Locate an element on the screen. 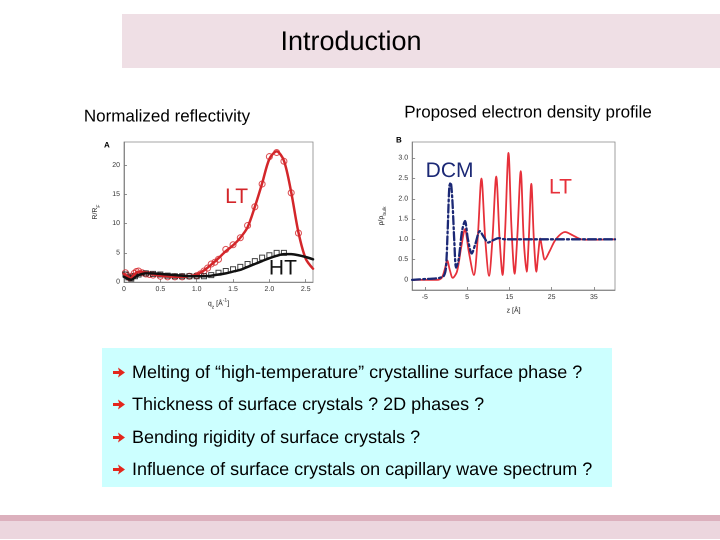 The width and height of the screenshot is (720, 540). text: Introduction is located at coordinates (351, 41).